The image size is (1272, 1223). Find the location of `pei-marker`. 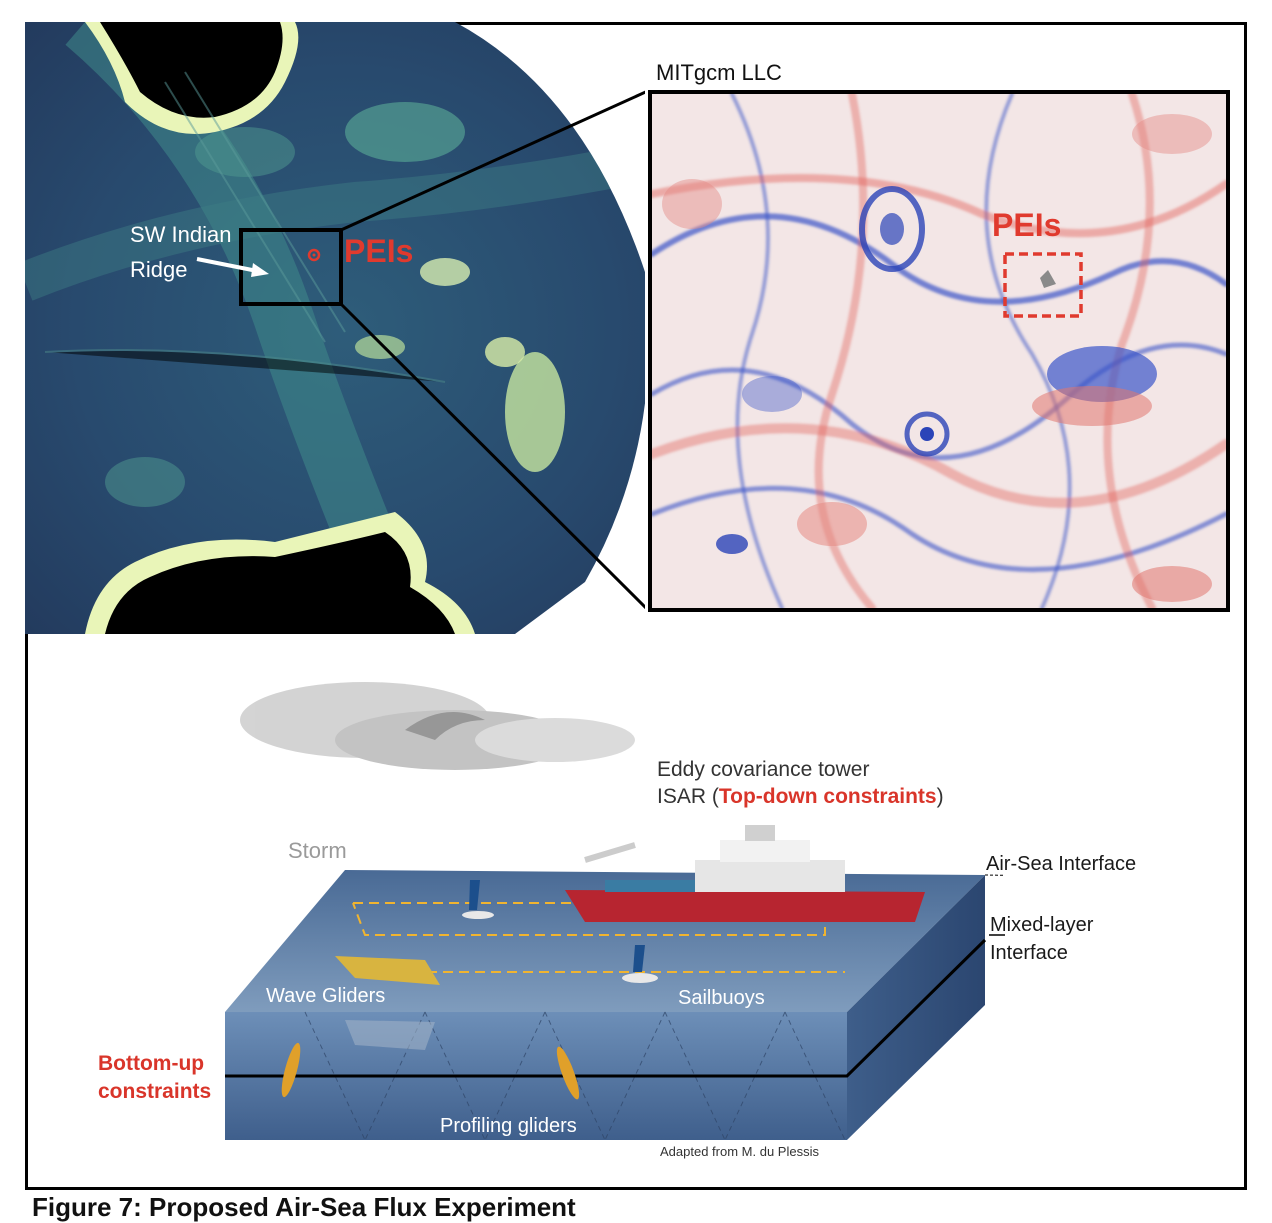

pei-marker is located at coordinates (314, 255).